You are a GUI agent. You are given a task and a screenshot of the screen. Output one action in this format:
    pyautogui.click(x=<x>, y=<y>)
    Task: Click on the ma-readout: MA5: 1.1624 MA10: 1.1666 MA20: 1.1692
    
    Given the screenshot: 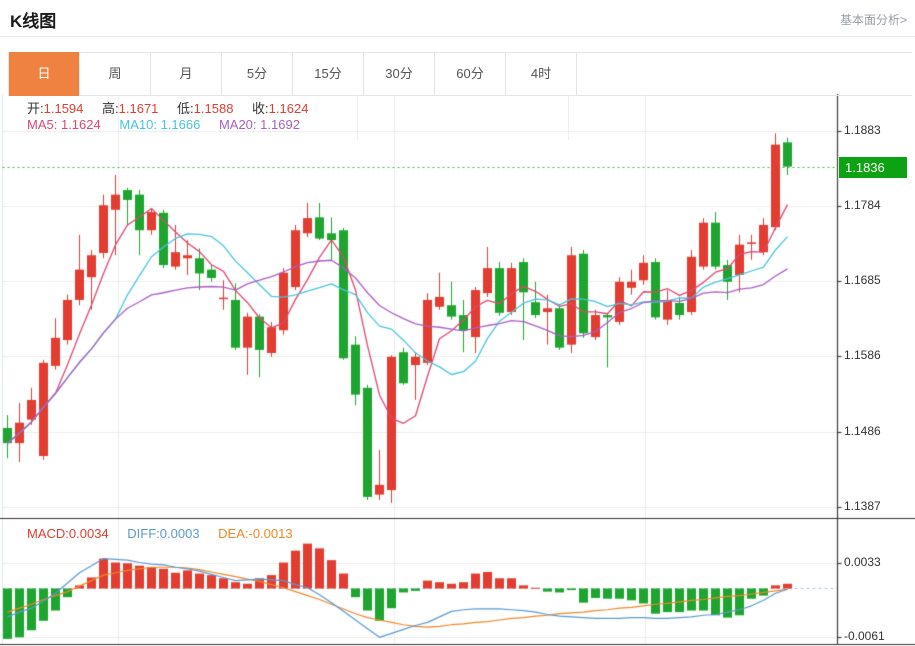 What is the action you would take?
    pyautogui.click(x=163, y=124)
    